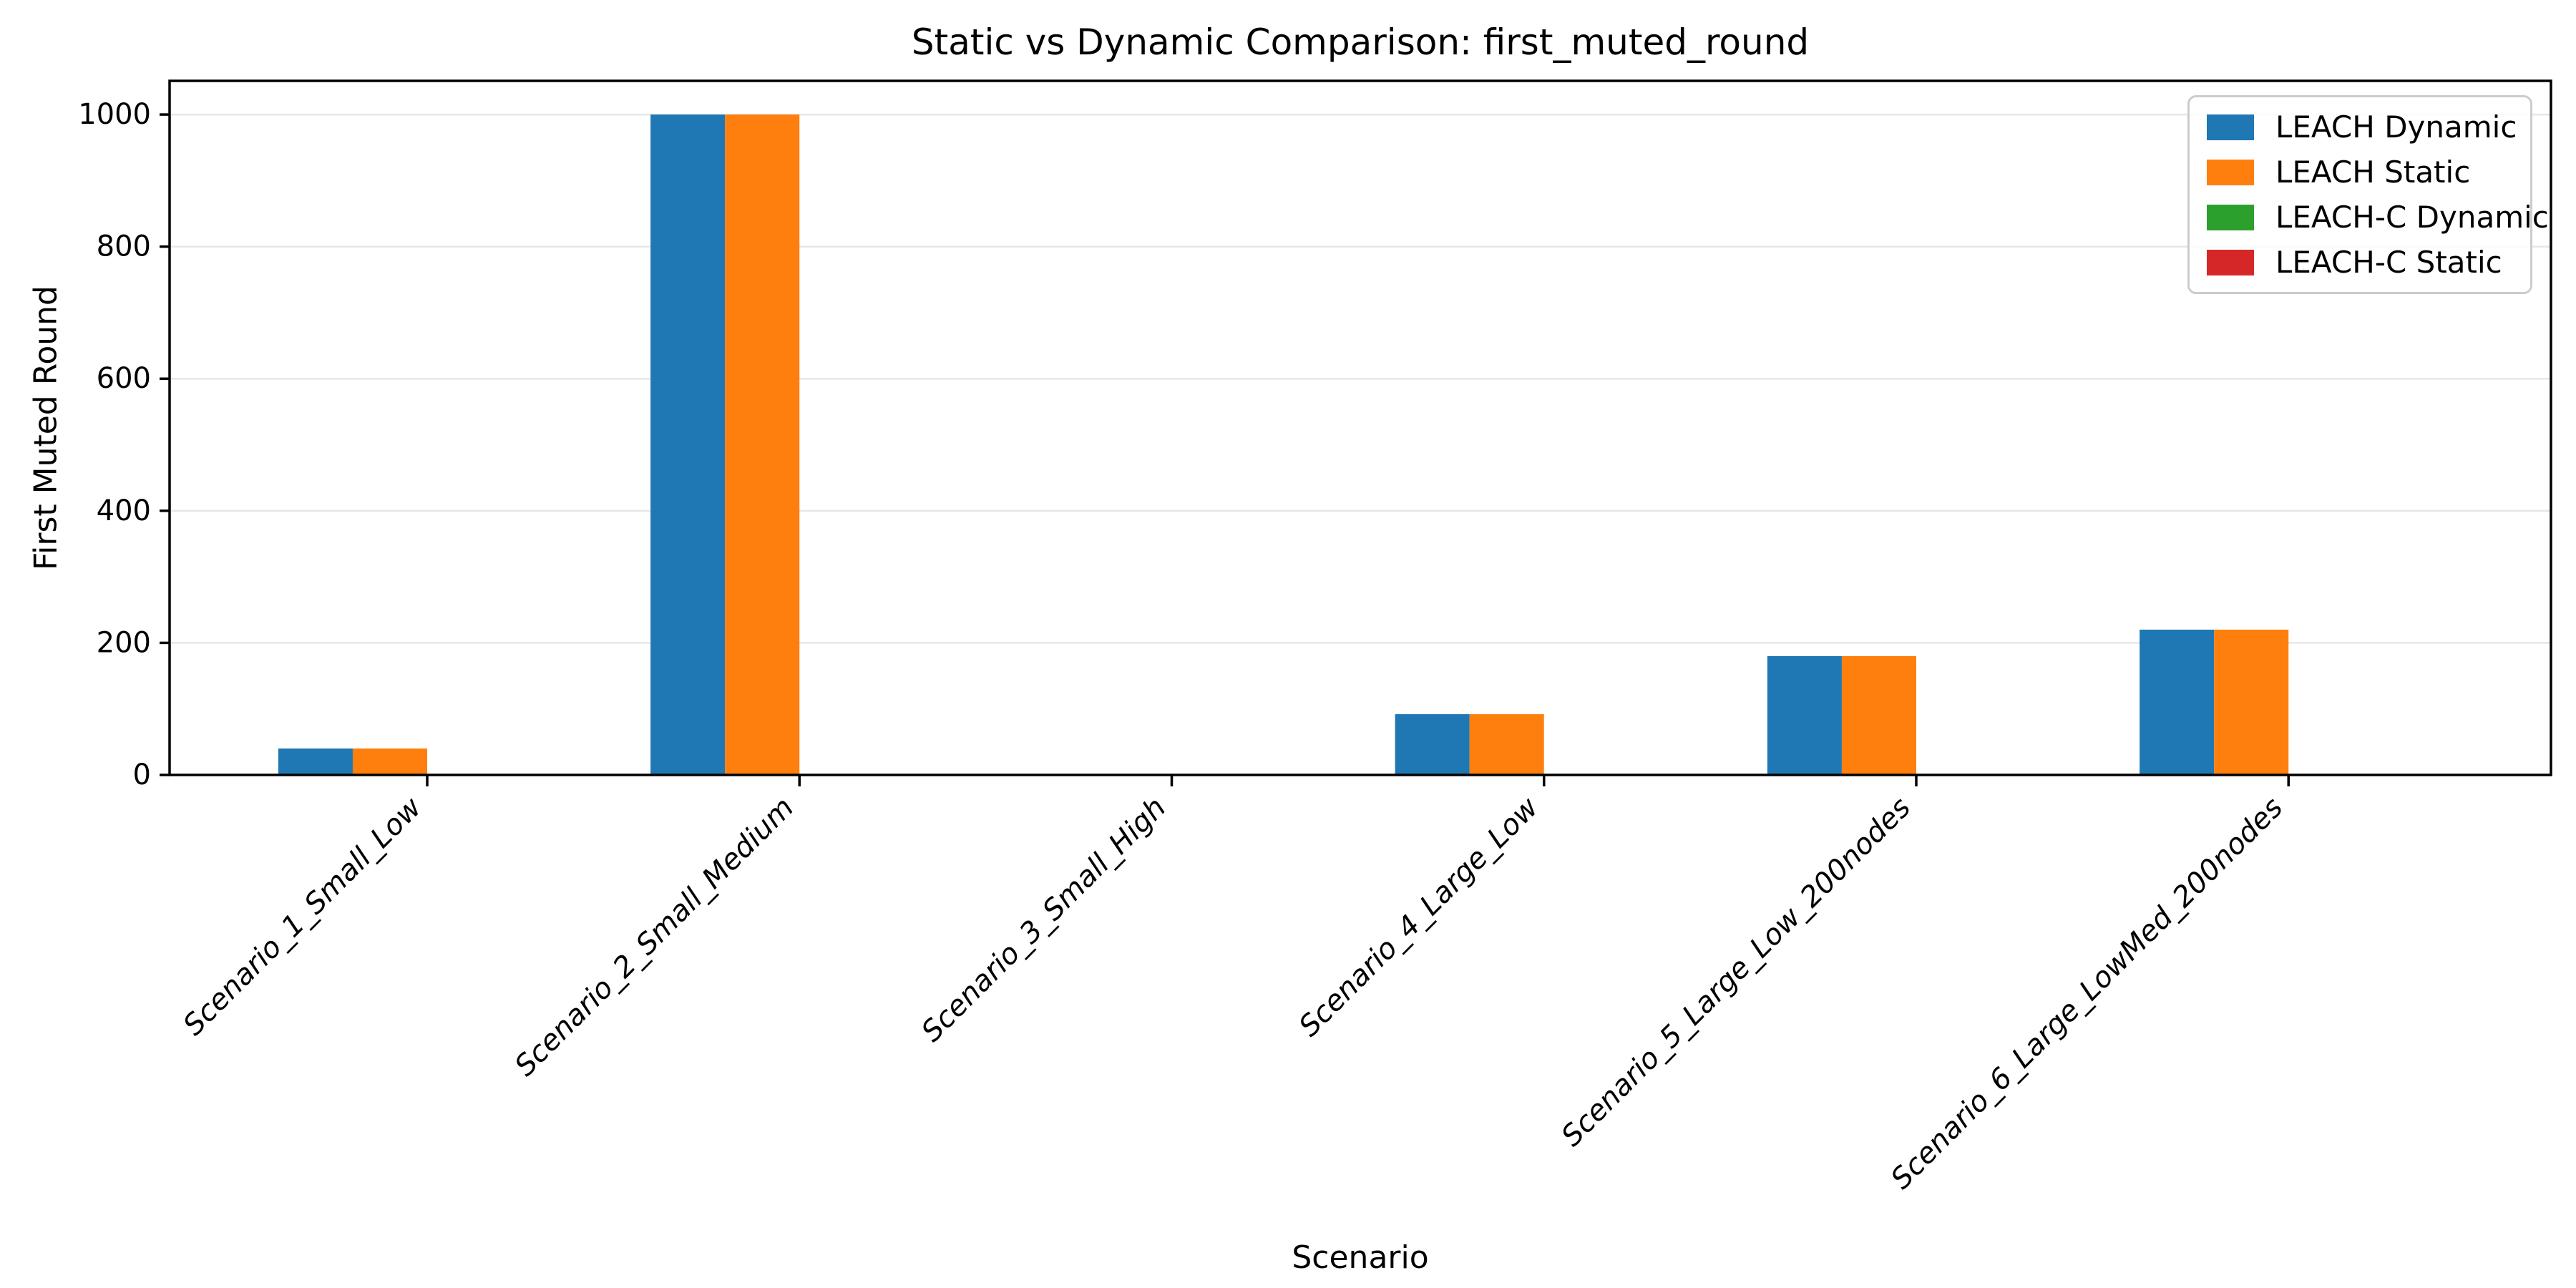 The height and width of the screenshot is (1288, 2576). Describe the element at coordinates (1360, 1257) in the screenshot. I see `x-axis-label: Scenario` at that location.